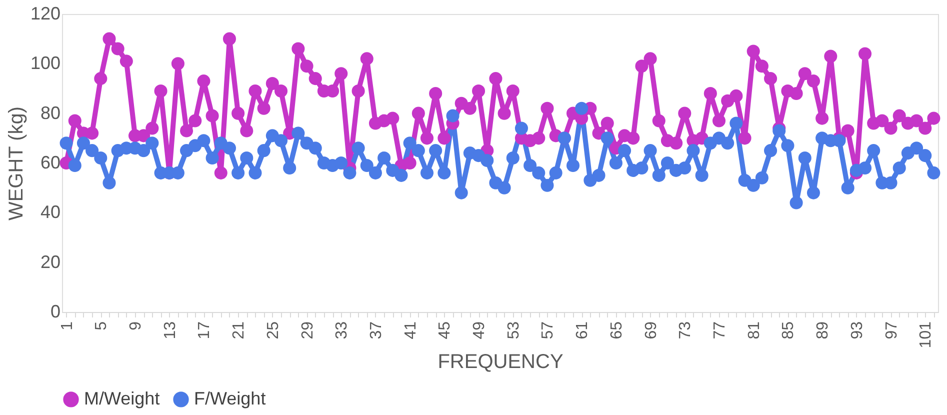  What do you see at coordinates (16, 163) in the screenshot?
I see `y-axis-title: WEGHT (kg)` at bounding box center [16, 163].